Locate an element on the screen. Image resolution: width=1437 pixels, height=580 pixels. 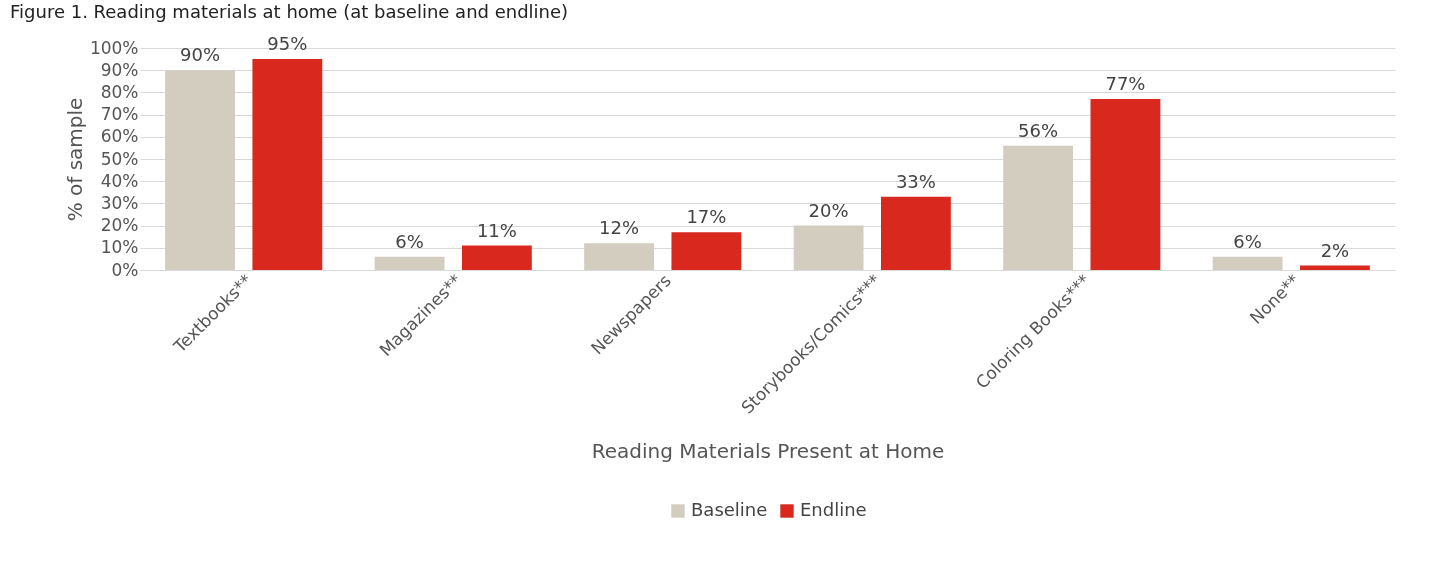
legend-label: Endline is located at coordinates (833, 509).